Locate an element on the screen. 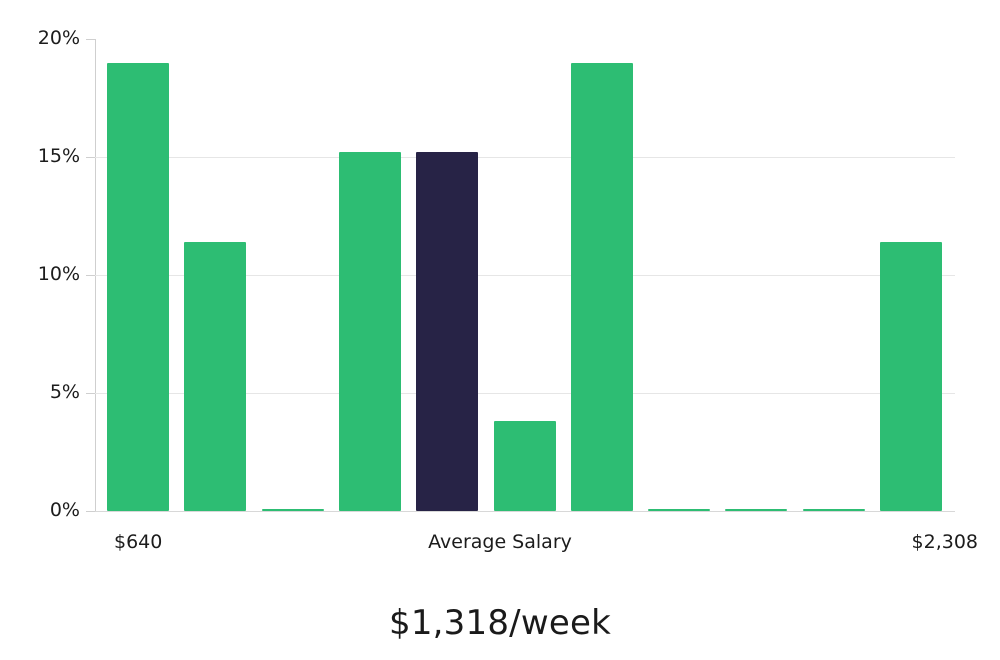 The width and height of the screenshot is (1000, 660). y-tick-label-wrap-15: 15% is located at coordinates (40, 156).